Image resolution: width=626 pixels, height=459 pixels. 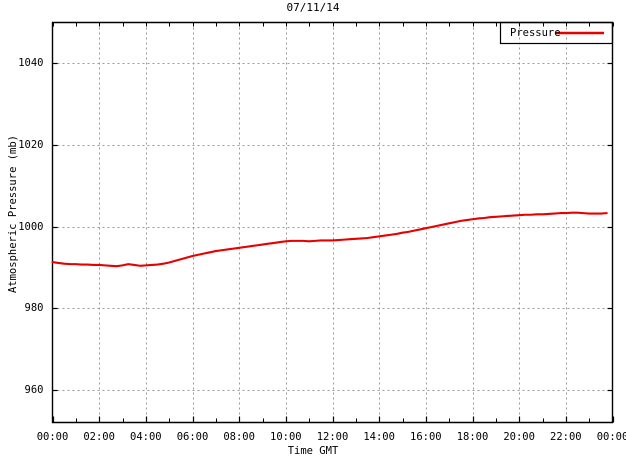 What do you see at coordinates (535, 33) in the screenshot?
I see `legend-entry-label: Pressure` at bounding box center [535, 33].